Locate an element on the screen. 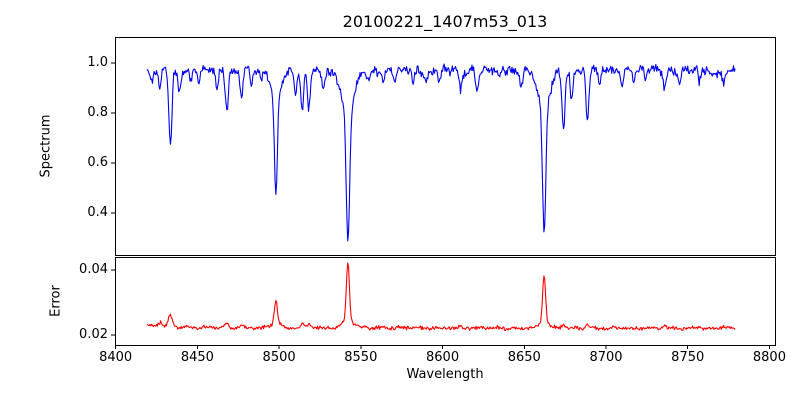  x-tick-label: 8700 is located at coordinates (606, 357).